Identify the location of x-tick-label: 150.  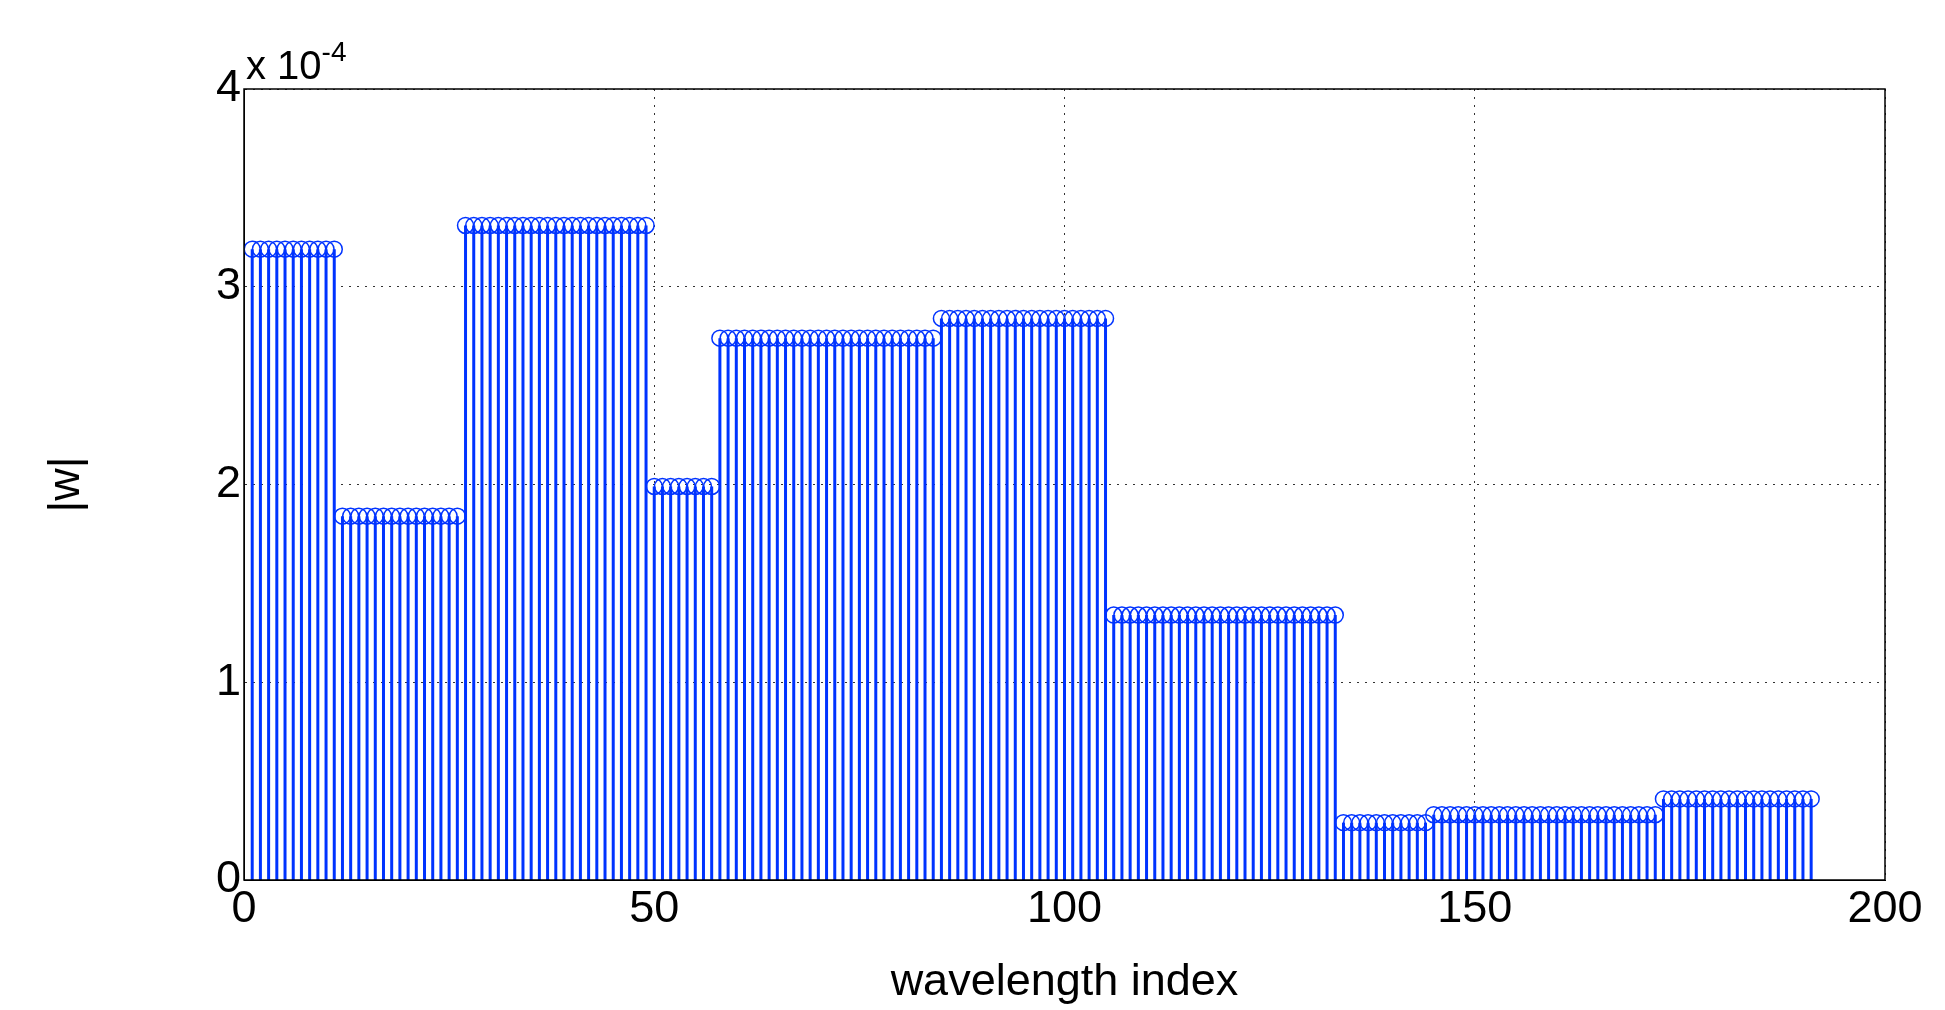
(1475, 907).